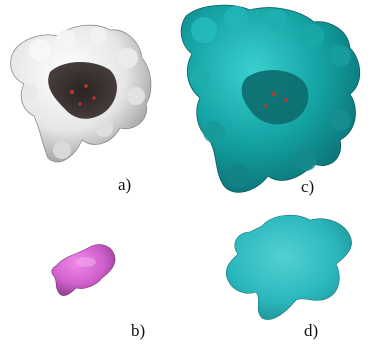 The height and width of the screenshot is (349, 376). What do you see at coordinates (275, 97) in the screenshot?
I see `cavity-c` at bounding box center [275, 97].